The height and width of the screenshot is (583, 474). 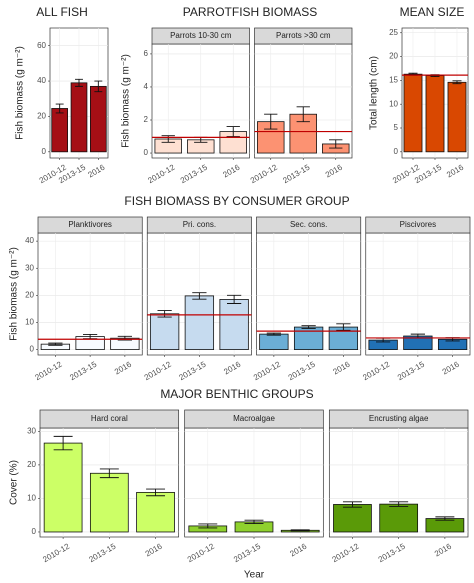 I want to click on facet-label: Sec. cons., so click(x=308, y=224).